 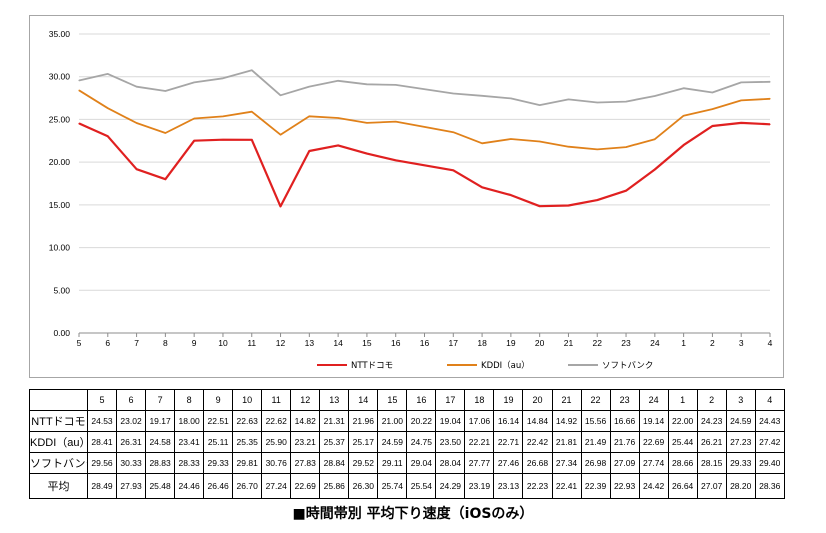 What do you see at coordinates (624, 463) in the screenshot?
I see `table-cell: 27.09` at bounding box center [624, 463].